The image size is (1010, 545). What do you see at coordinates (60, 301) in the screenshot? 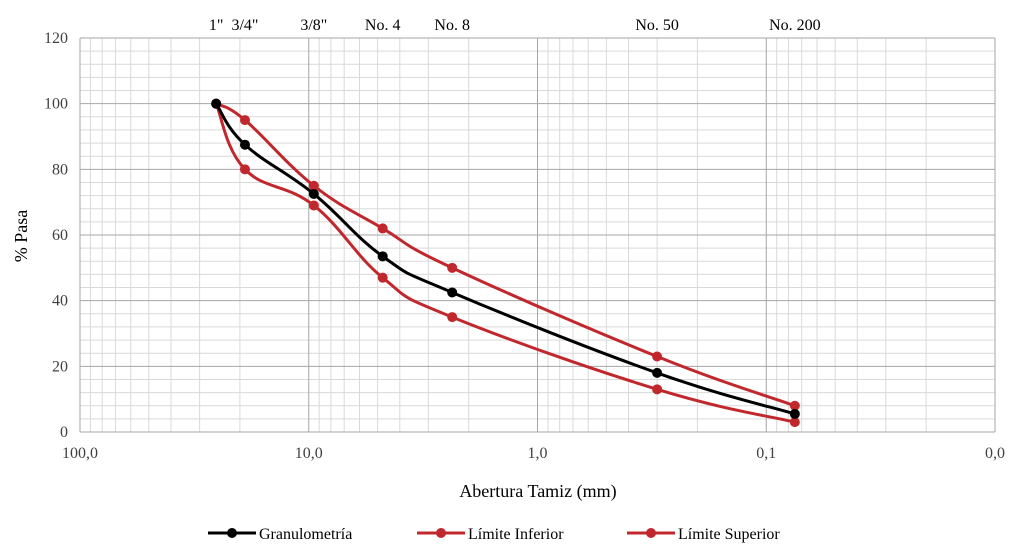
I see `y-tick-label: 40` at bounding box center [60, 301].